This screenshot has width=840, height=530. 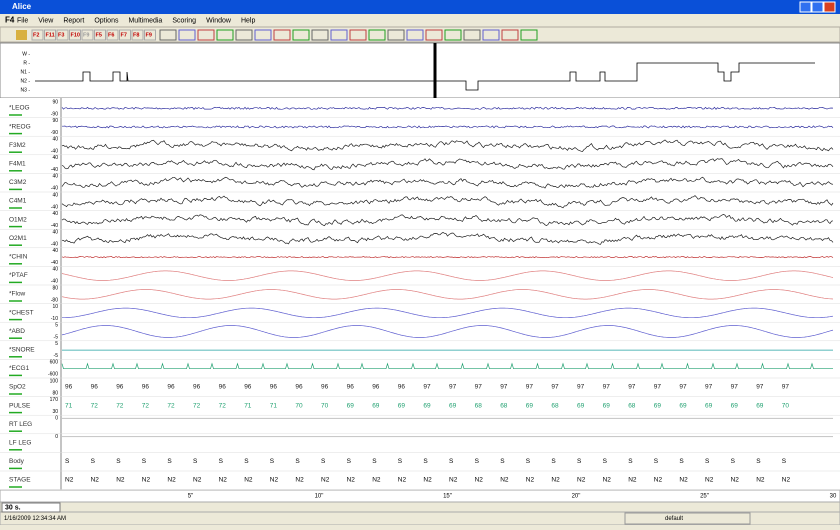 I want to click on scale-label: -90, so click(x=54, y=133).